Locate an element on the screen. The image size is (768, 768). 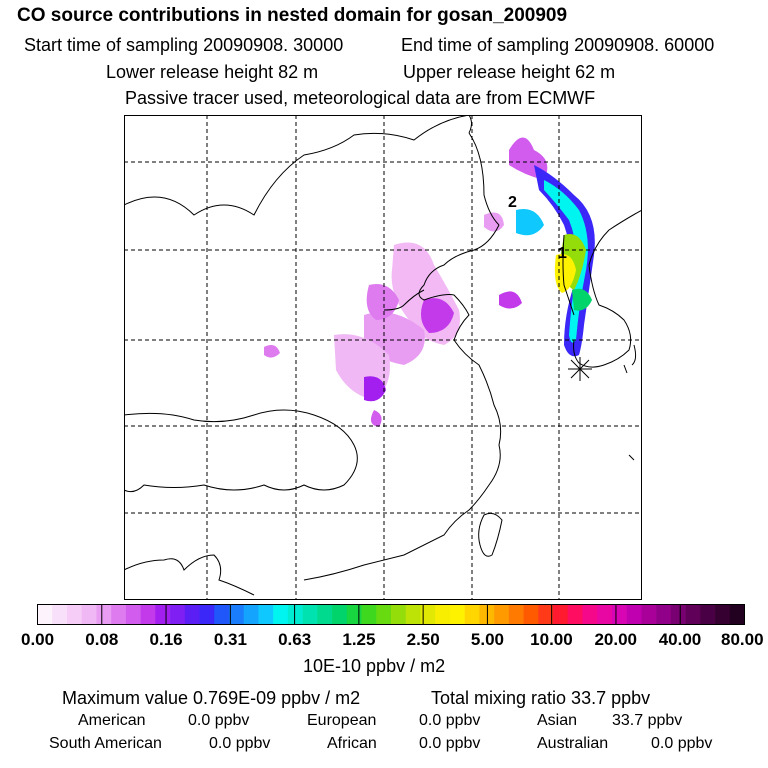
source-european-label: European is located at coordinates (342, 720).